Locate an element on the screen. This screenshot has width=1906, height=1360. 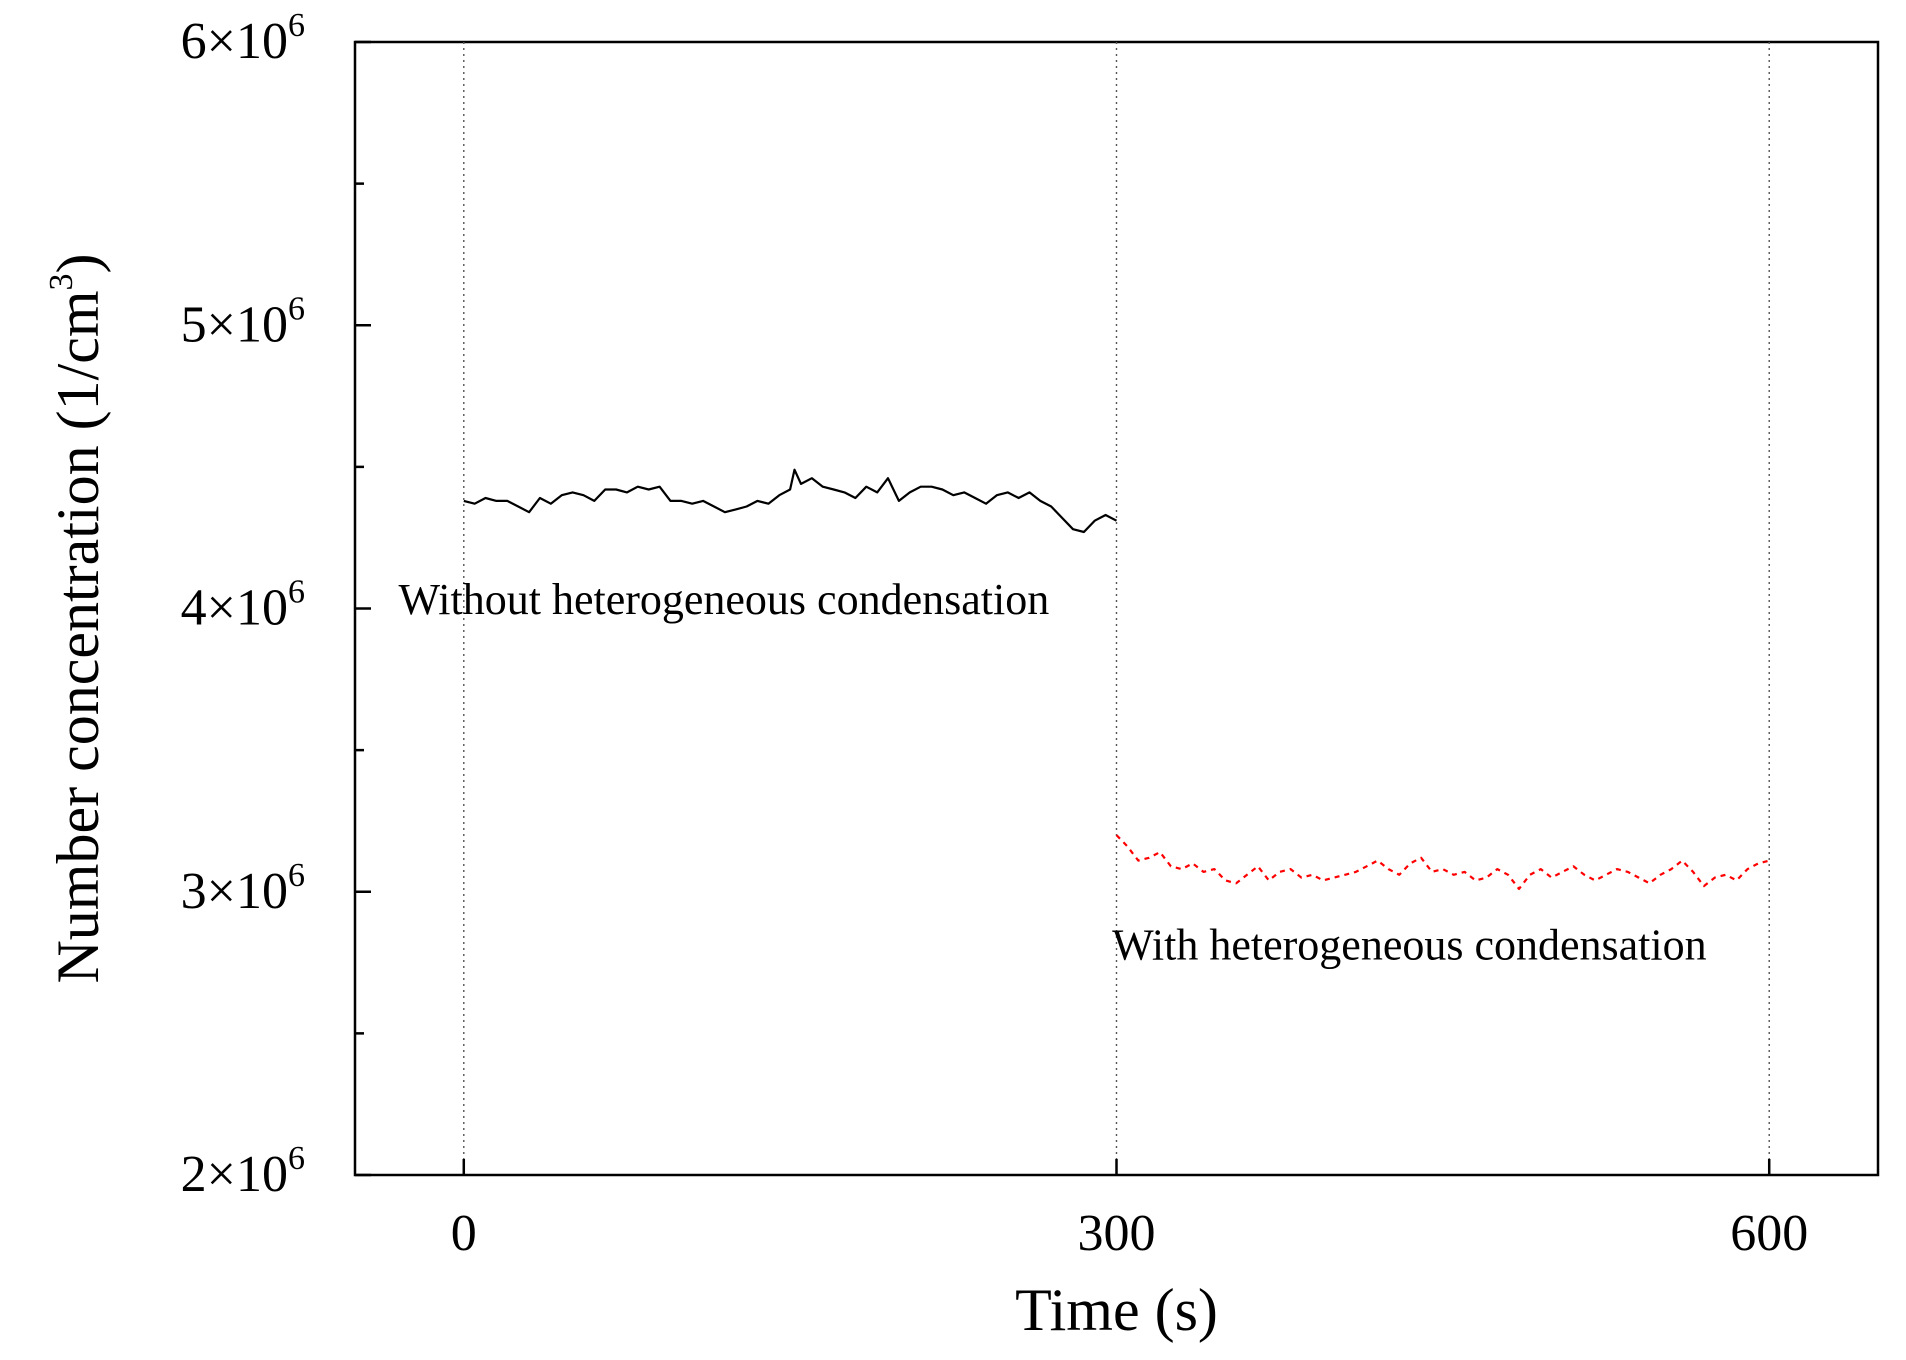
y-tick-label: 5×10⁶ is located at coordinates (243, 321).